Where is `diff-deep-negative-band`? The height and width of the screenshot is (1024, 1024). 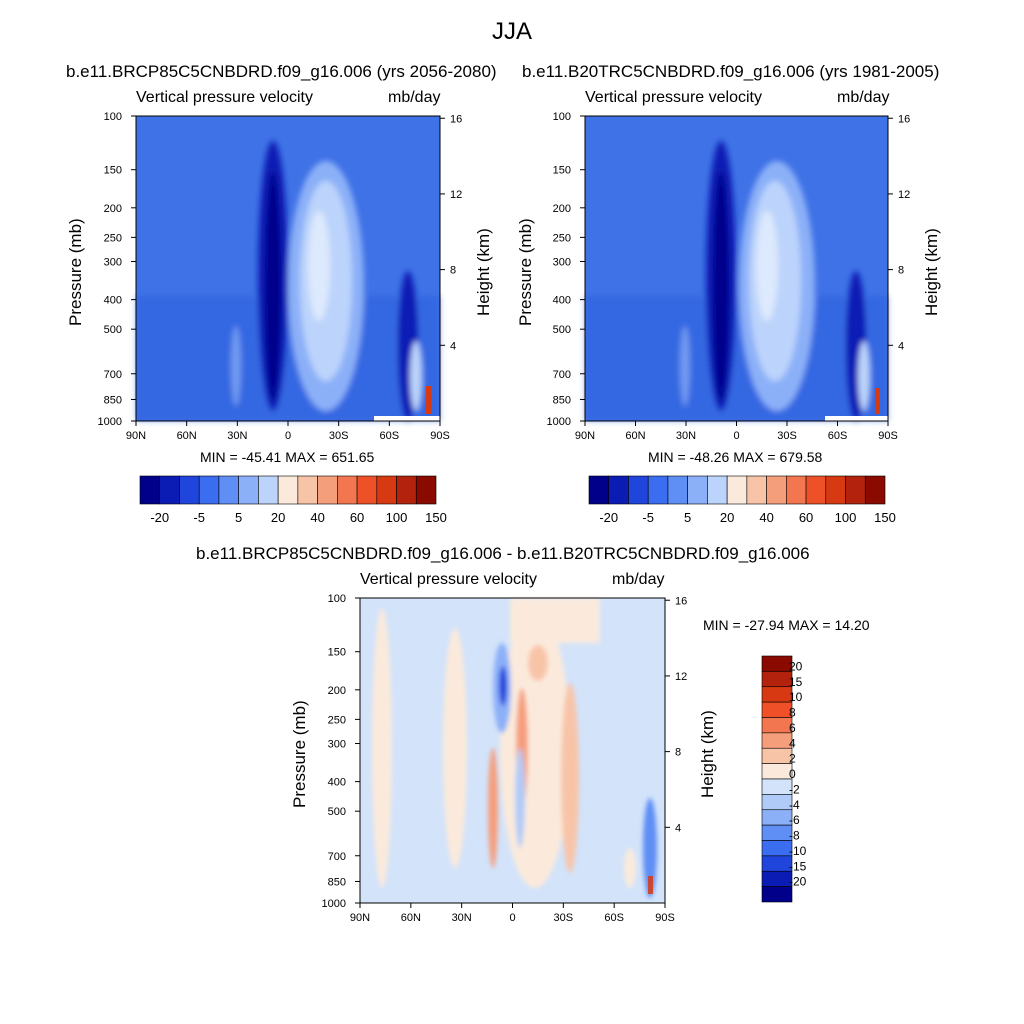 diff-deep-negative-band is located at coordinates (520, 798).